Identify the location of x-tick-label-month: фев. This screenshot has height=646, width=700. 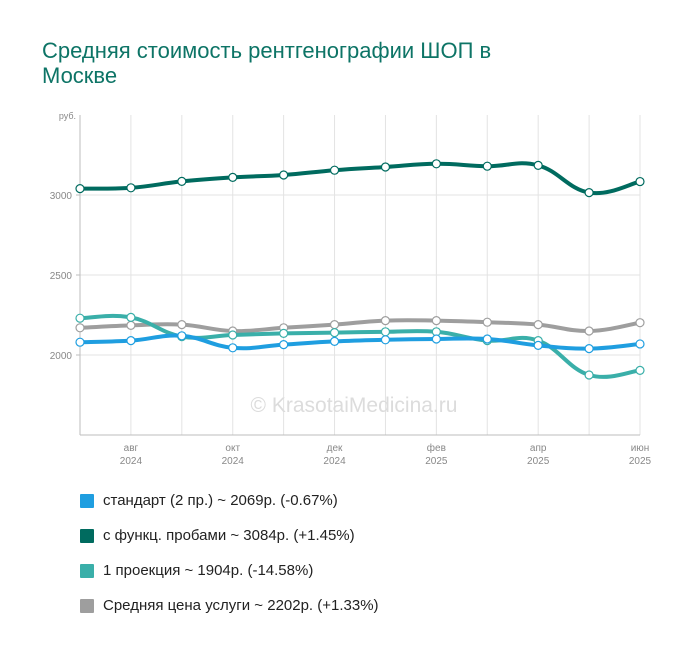
(436, 448).